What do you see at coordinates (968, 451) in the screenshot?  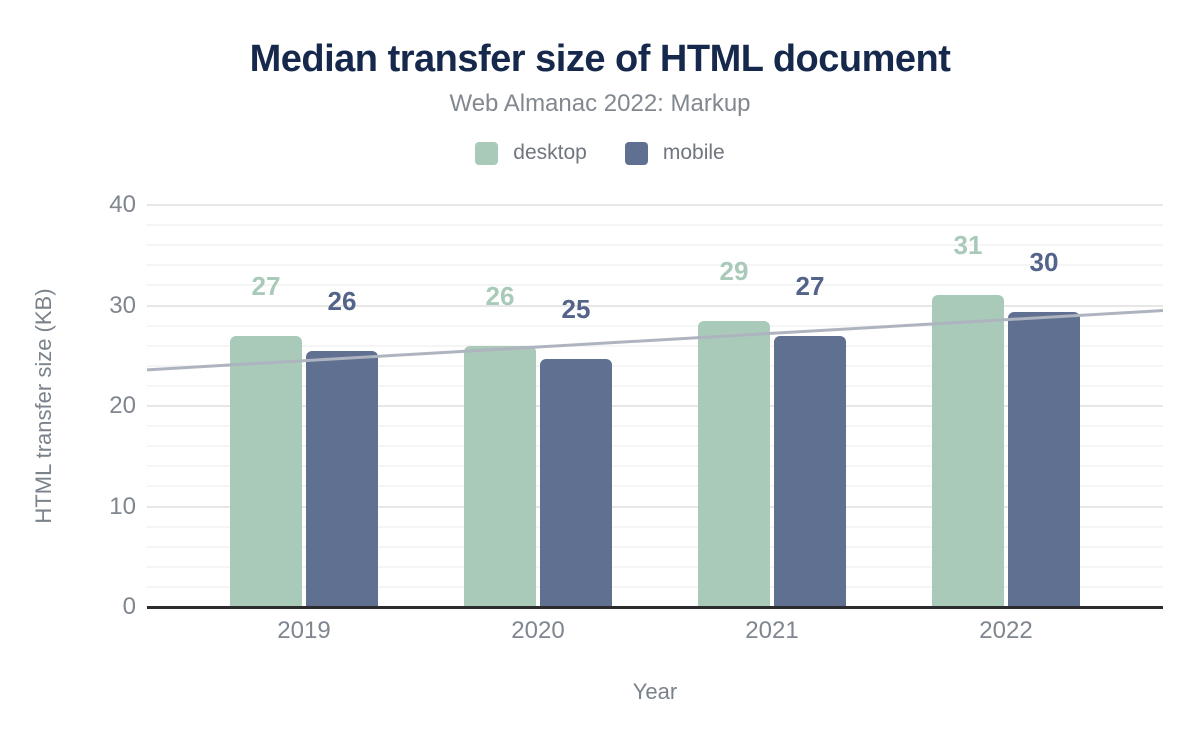 I see `bar-desktop-2022` at bounding box center [968, 451].